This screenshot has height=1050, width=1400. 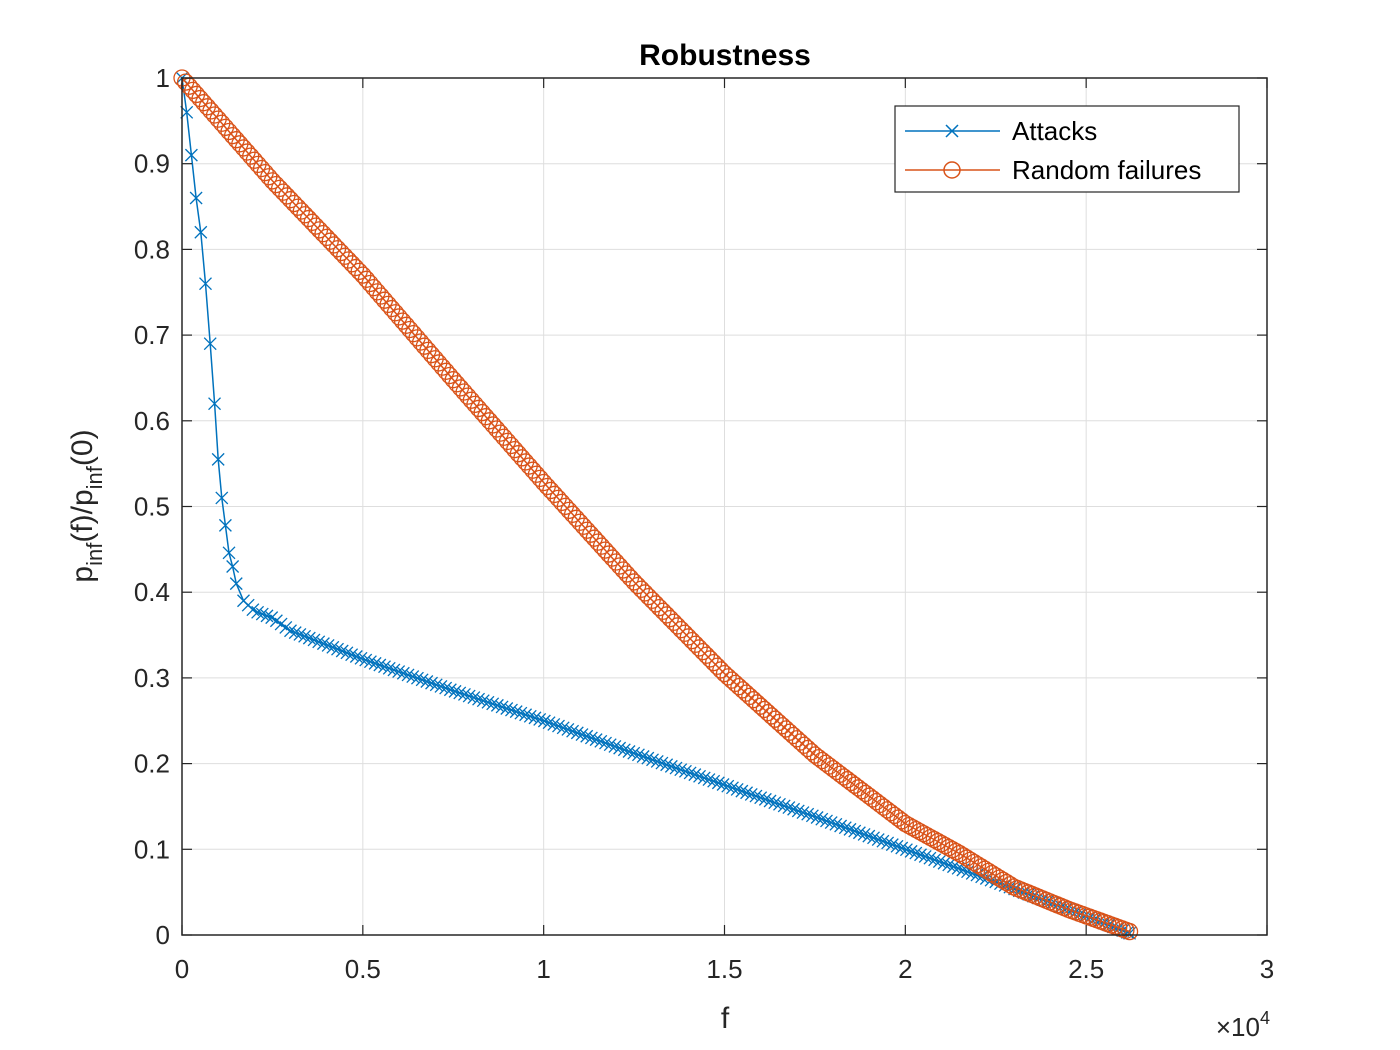 What do you see at coordinates (1238, 1027) in the screenshot?
I see `x-axis-exponent-prefix: ×10` at bounding box center [1238, 1027].